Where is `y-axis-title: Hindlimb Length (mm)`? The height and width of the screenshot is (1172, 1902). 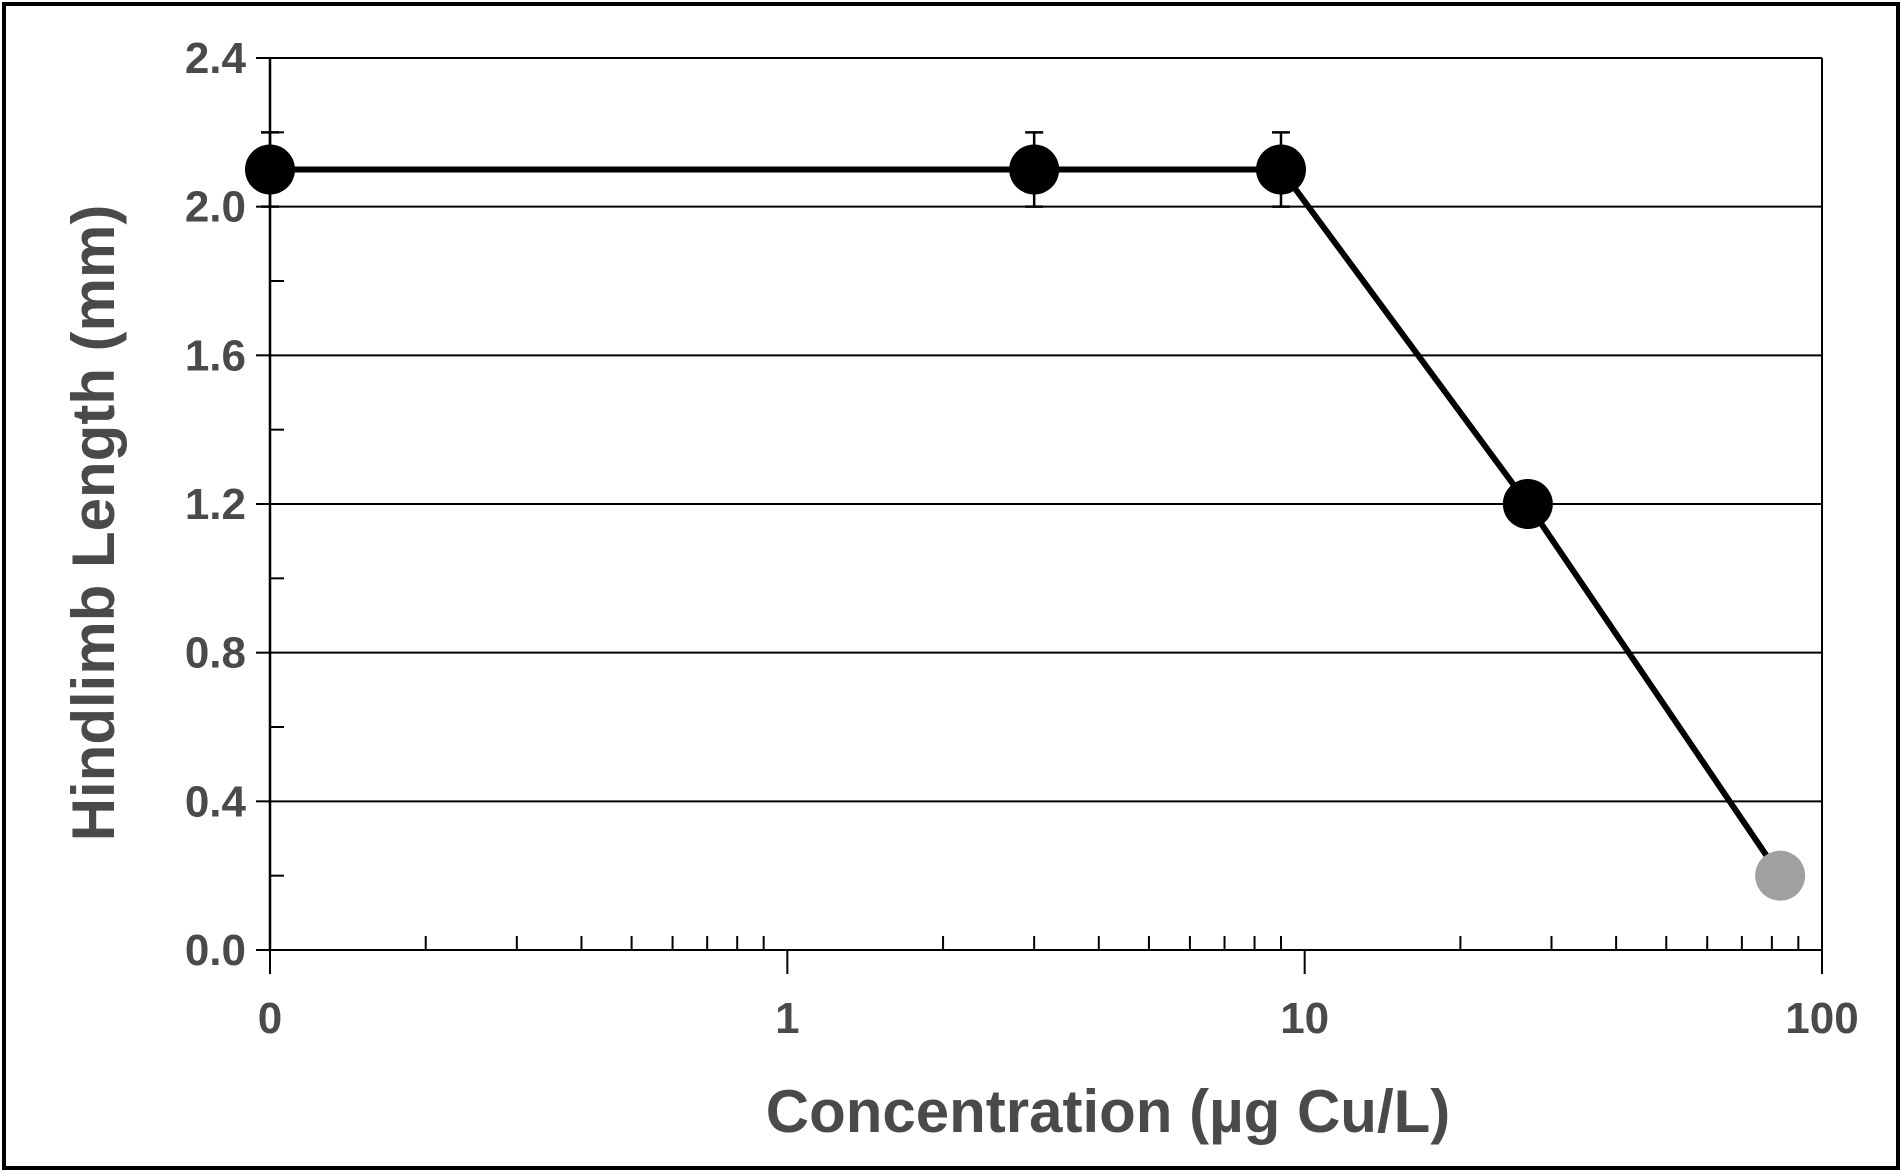
y-axis-title: Hindlimb Length (mm) is located at coordinates (93, 523).